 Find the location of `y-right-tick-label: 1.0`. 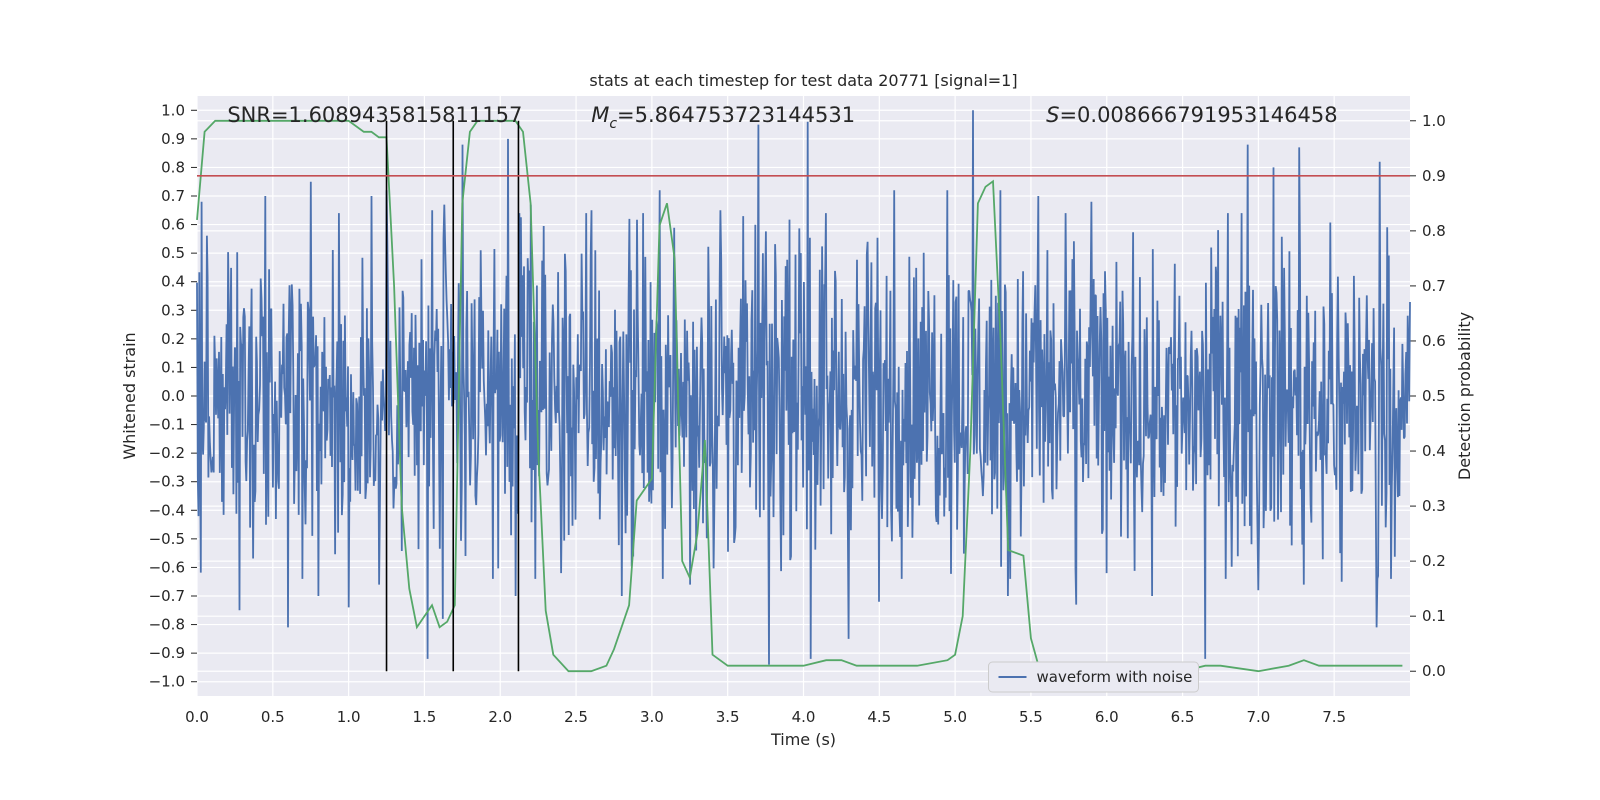

y-right-tick-label: 1.0 is located at coordinates (1434, 121).